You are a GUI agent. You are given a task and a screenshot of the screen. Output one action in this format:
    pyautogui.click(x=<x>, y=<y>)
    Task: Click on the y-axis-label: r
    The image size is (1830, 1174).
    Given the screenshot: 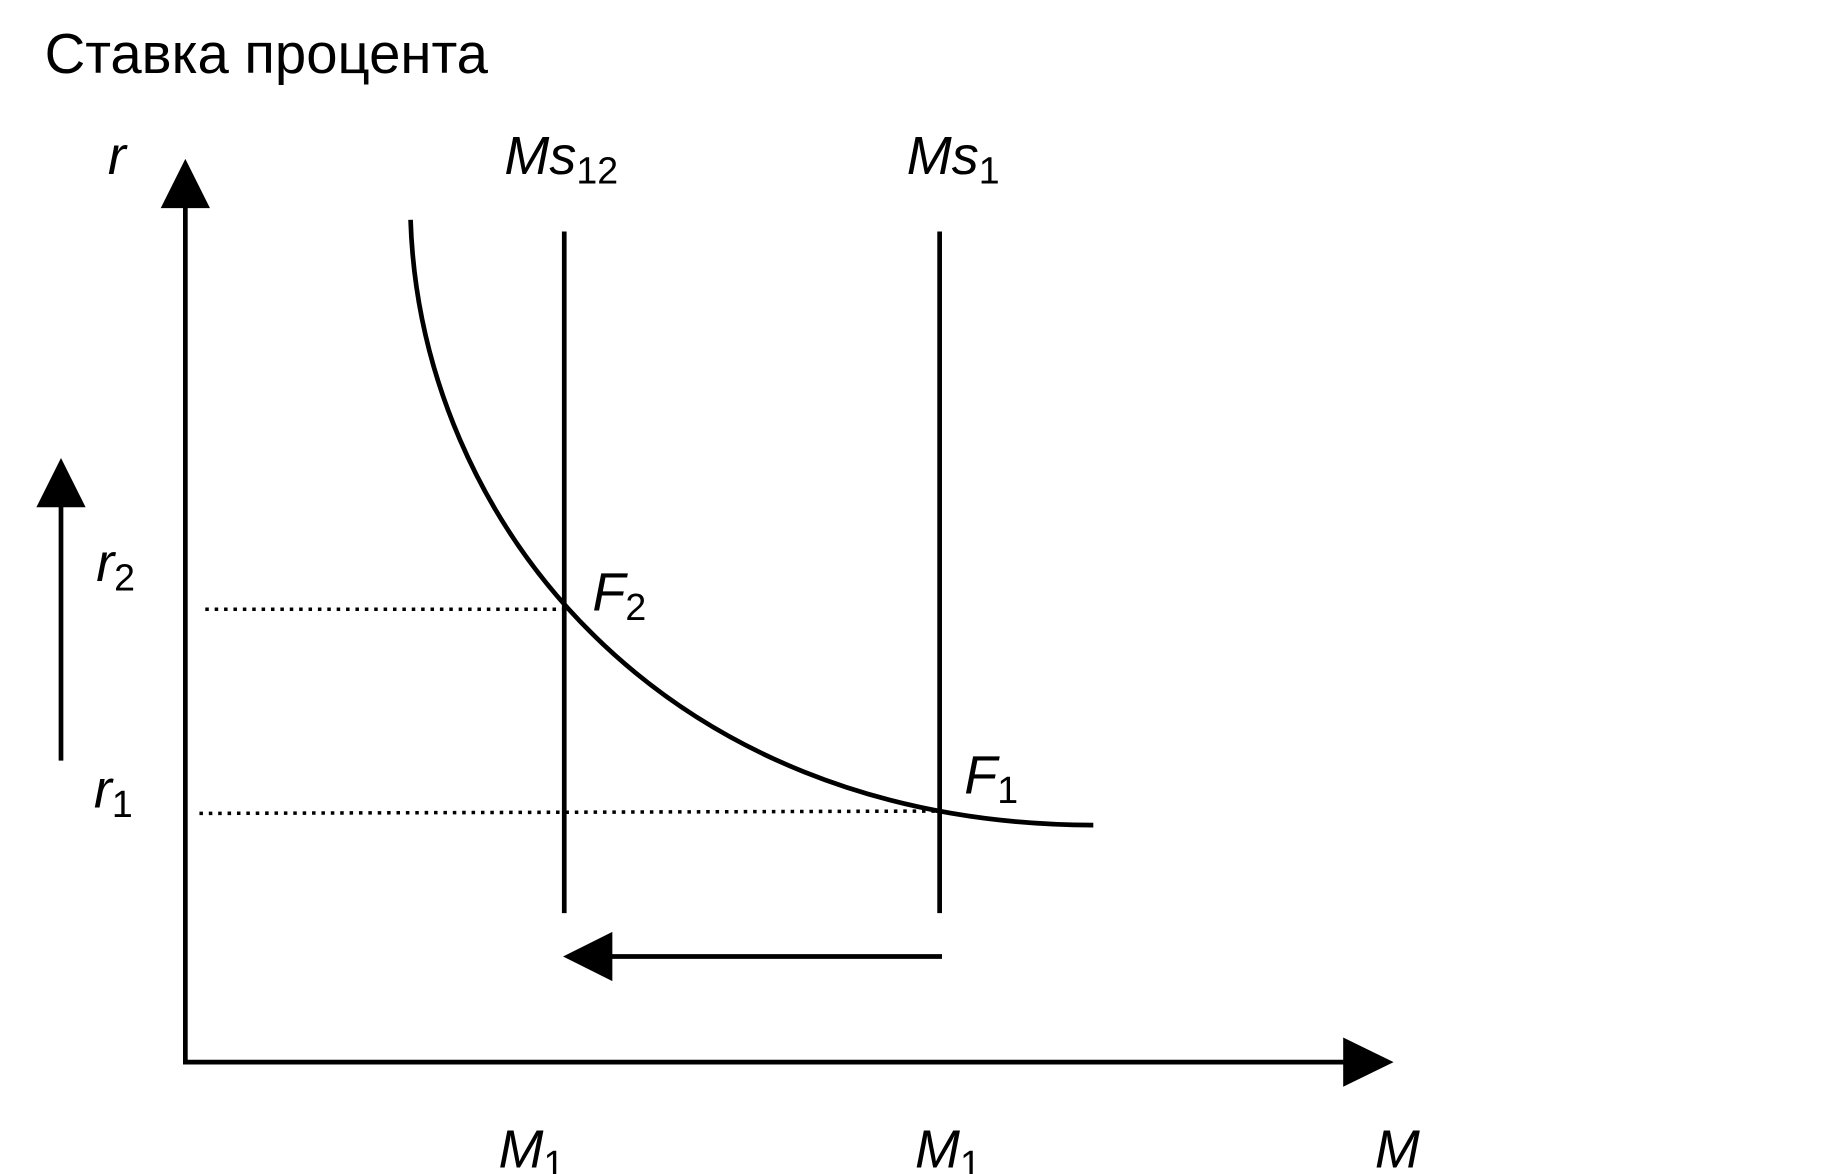 What is the action you would take?
    pyautogui.click(x=118, y=156)
    